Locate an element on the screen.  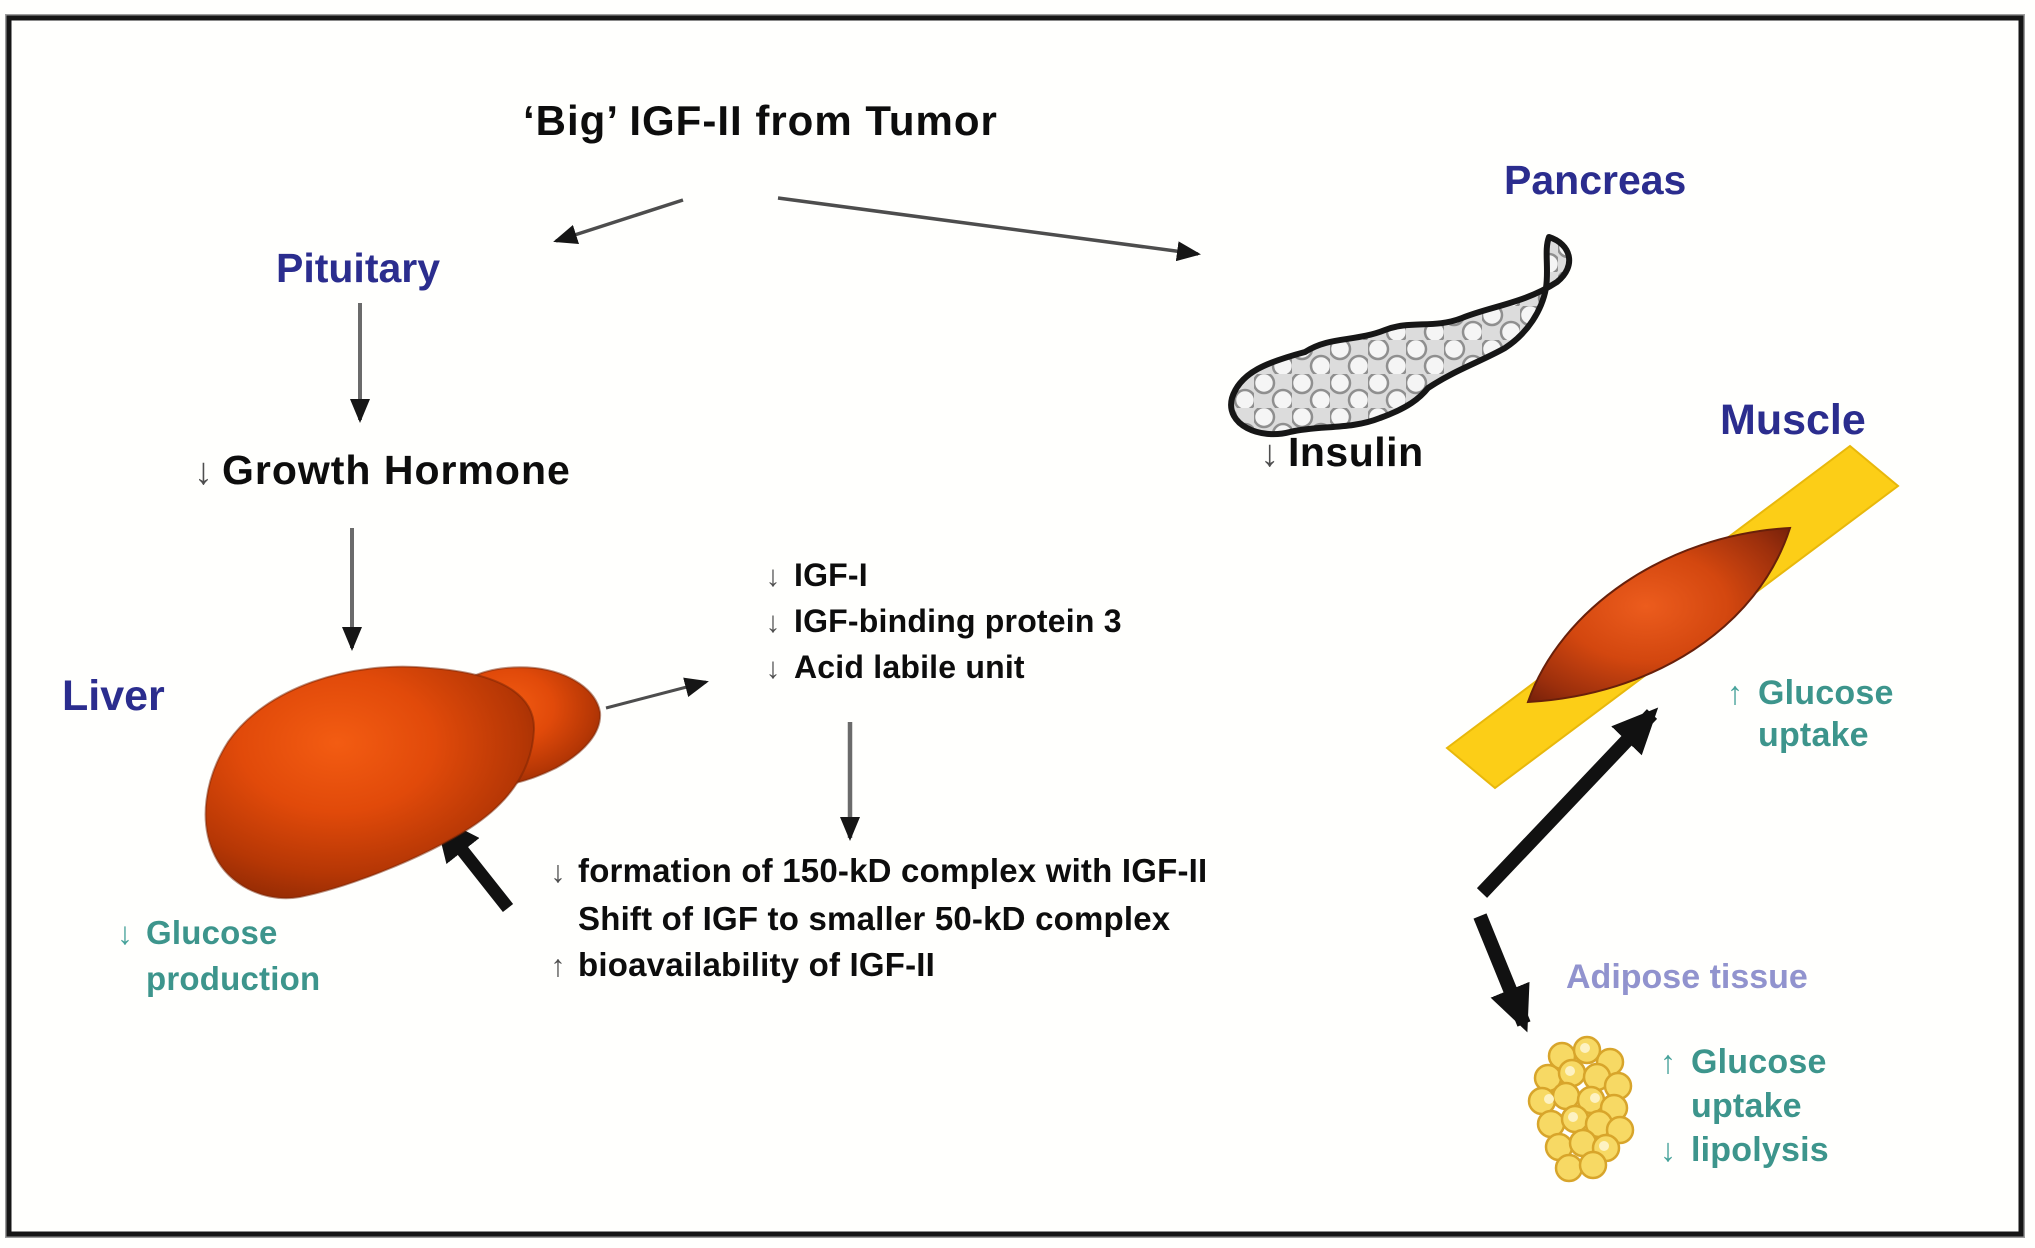
complex-effect-label: formation of 150-kD complex with IGF-II is located at coordinates (893, 870).